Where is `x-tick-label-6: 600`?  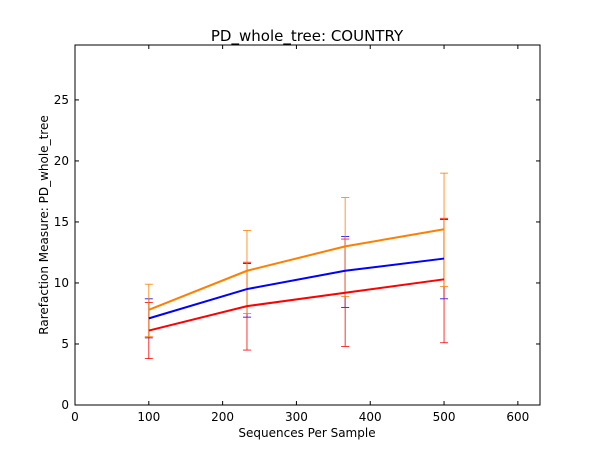
x-tick-label-6: 600 is located at coordinates (517, 417).